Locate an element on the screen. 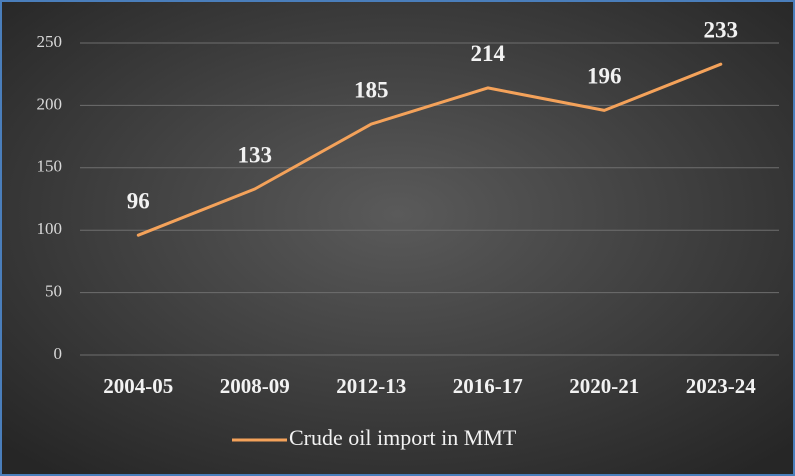 This screenshot has height=476, width=795. y-tick-label: 100 is located at coordinates (50, 228).